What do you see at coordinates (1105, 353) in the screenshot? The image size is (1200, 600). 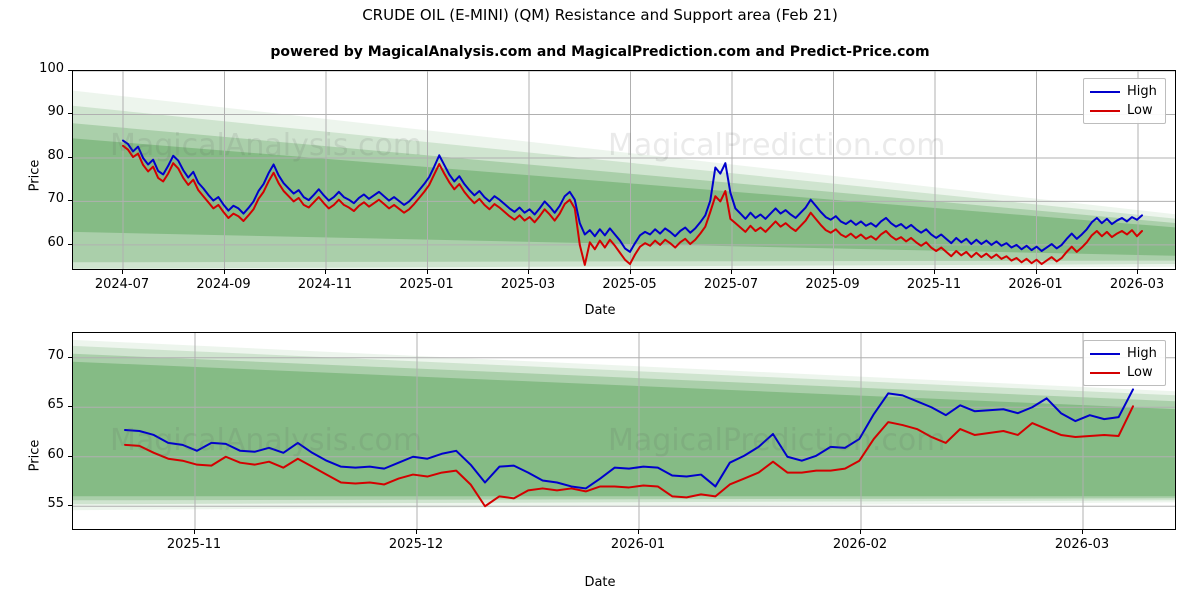 I see `lower-legend-swatch-high` at bounding box center [1105, 353].